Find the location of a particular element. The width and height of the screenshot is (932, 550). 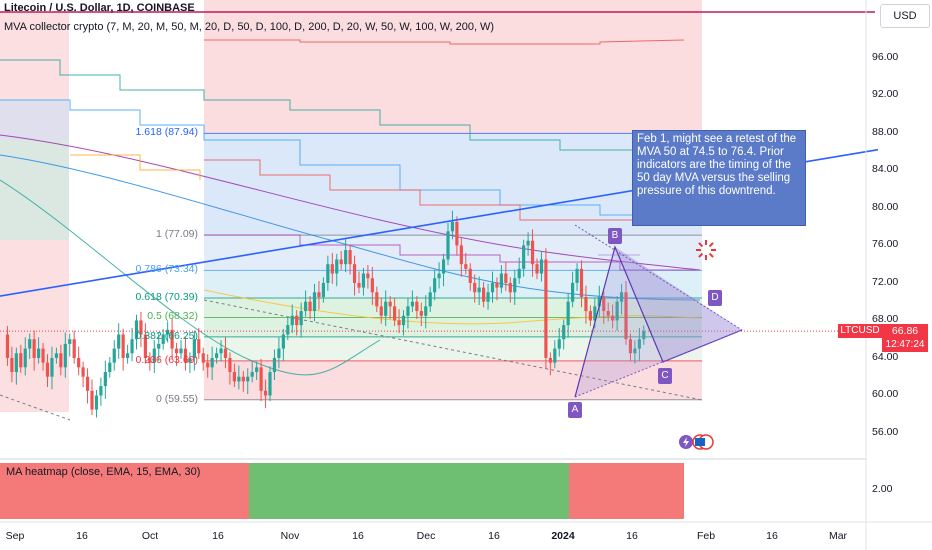

pattern-point-c: C is located at coordinates (665, 376).